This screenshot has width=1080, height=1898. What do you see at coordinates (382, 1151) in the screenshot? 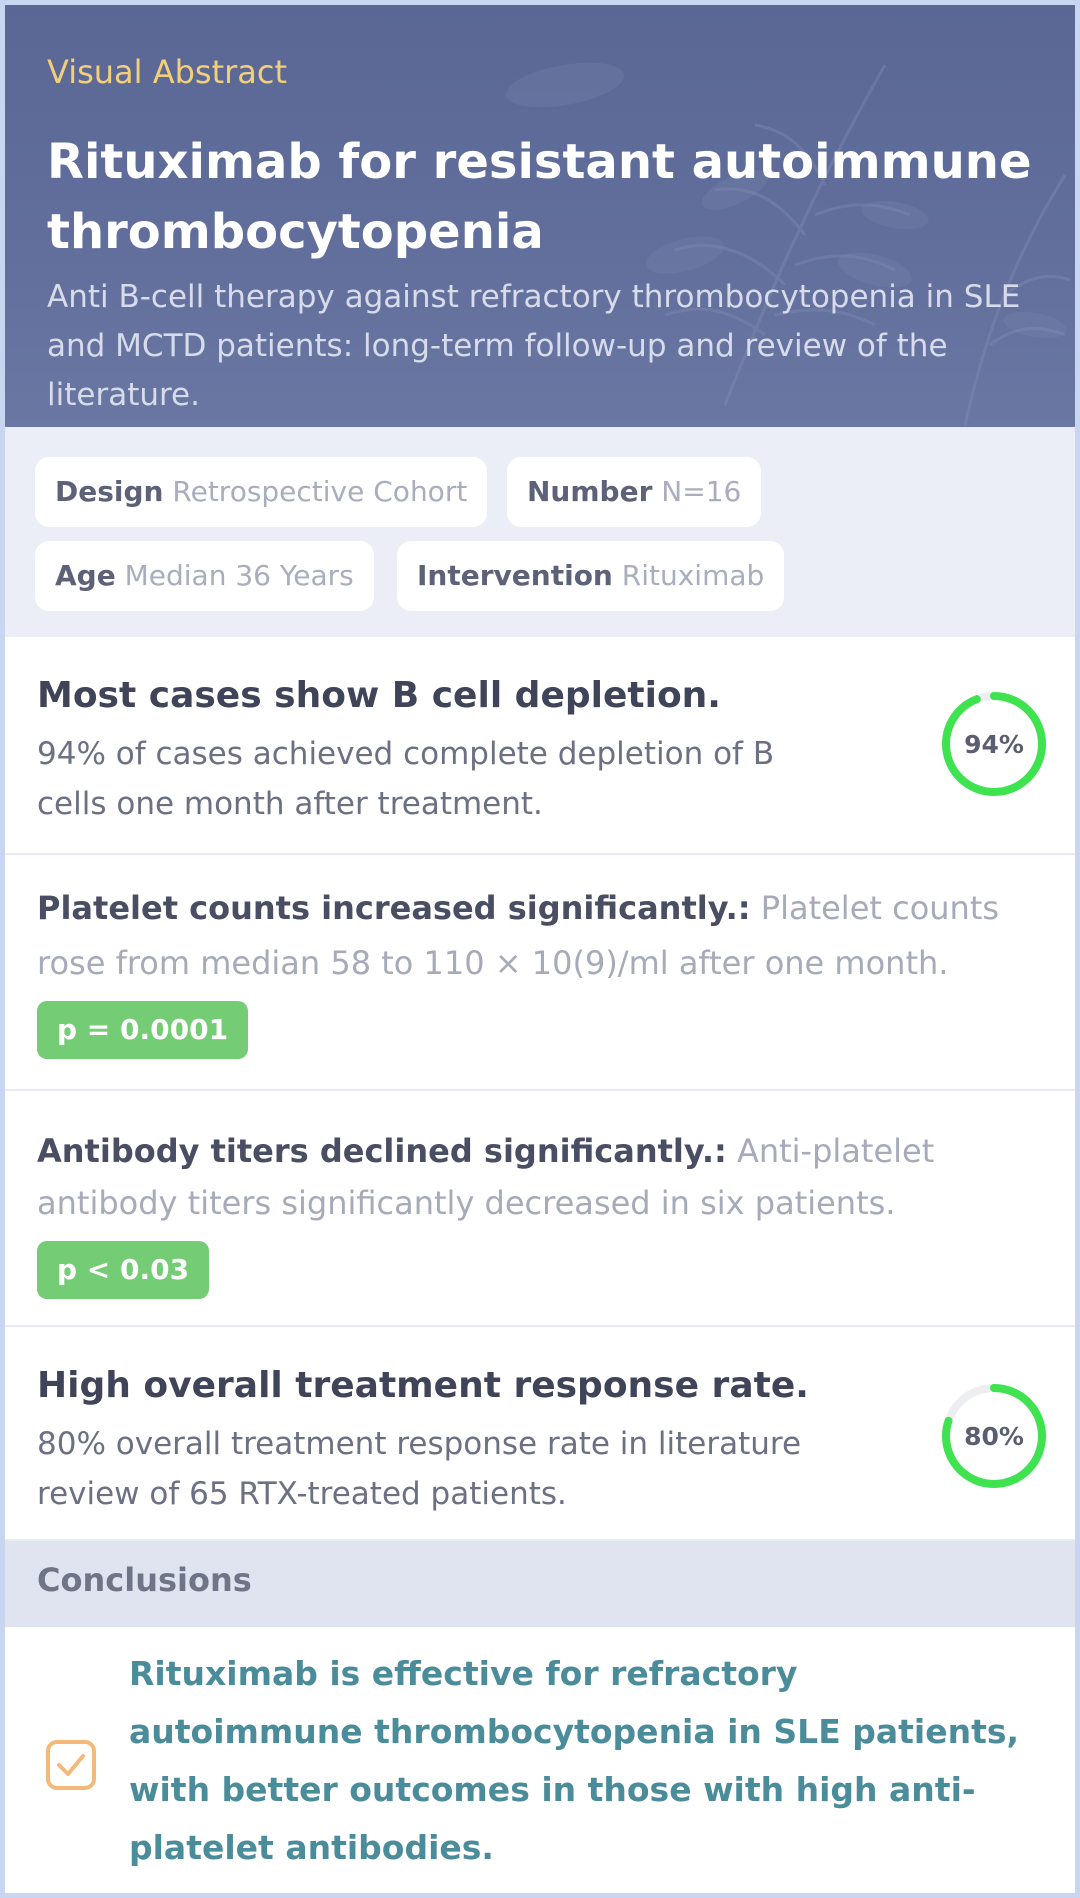
I see `finding-title: Antibody titers declined significantly.:` at bounding box center [382, 1151].